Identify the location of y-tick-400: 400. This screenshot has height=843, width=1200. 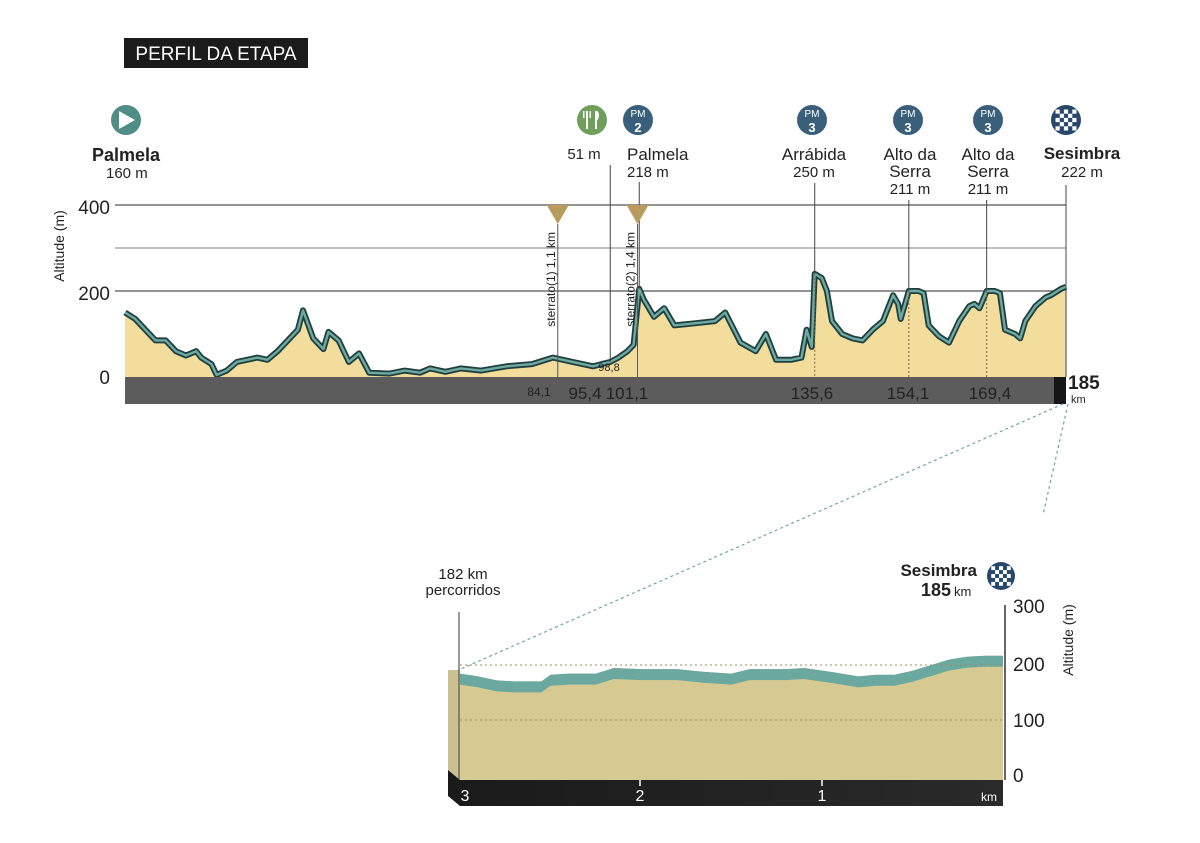
(94, 208).